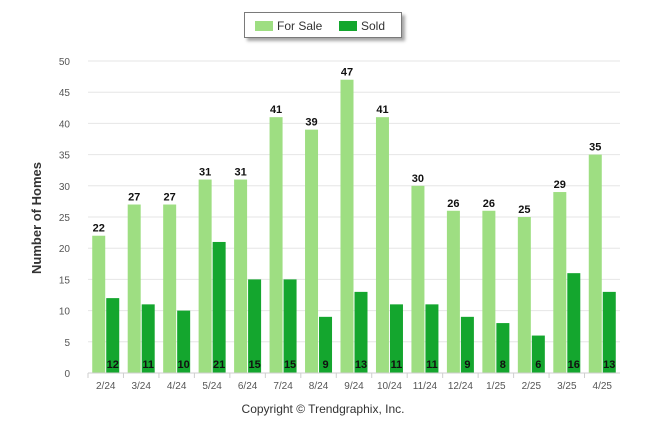 Image resolution: width=646 pixels, height=434 pixels. What do you see at coordinates (65, 187) in the screenshot?
I see `y-tick-label: 30` at bounding box center [65, 187].